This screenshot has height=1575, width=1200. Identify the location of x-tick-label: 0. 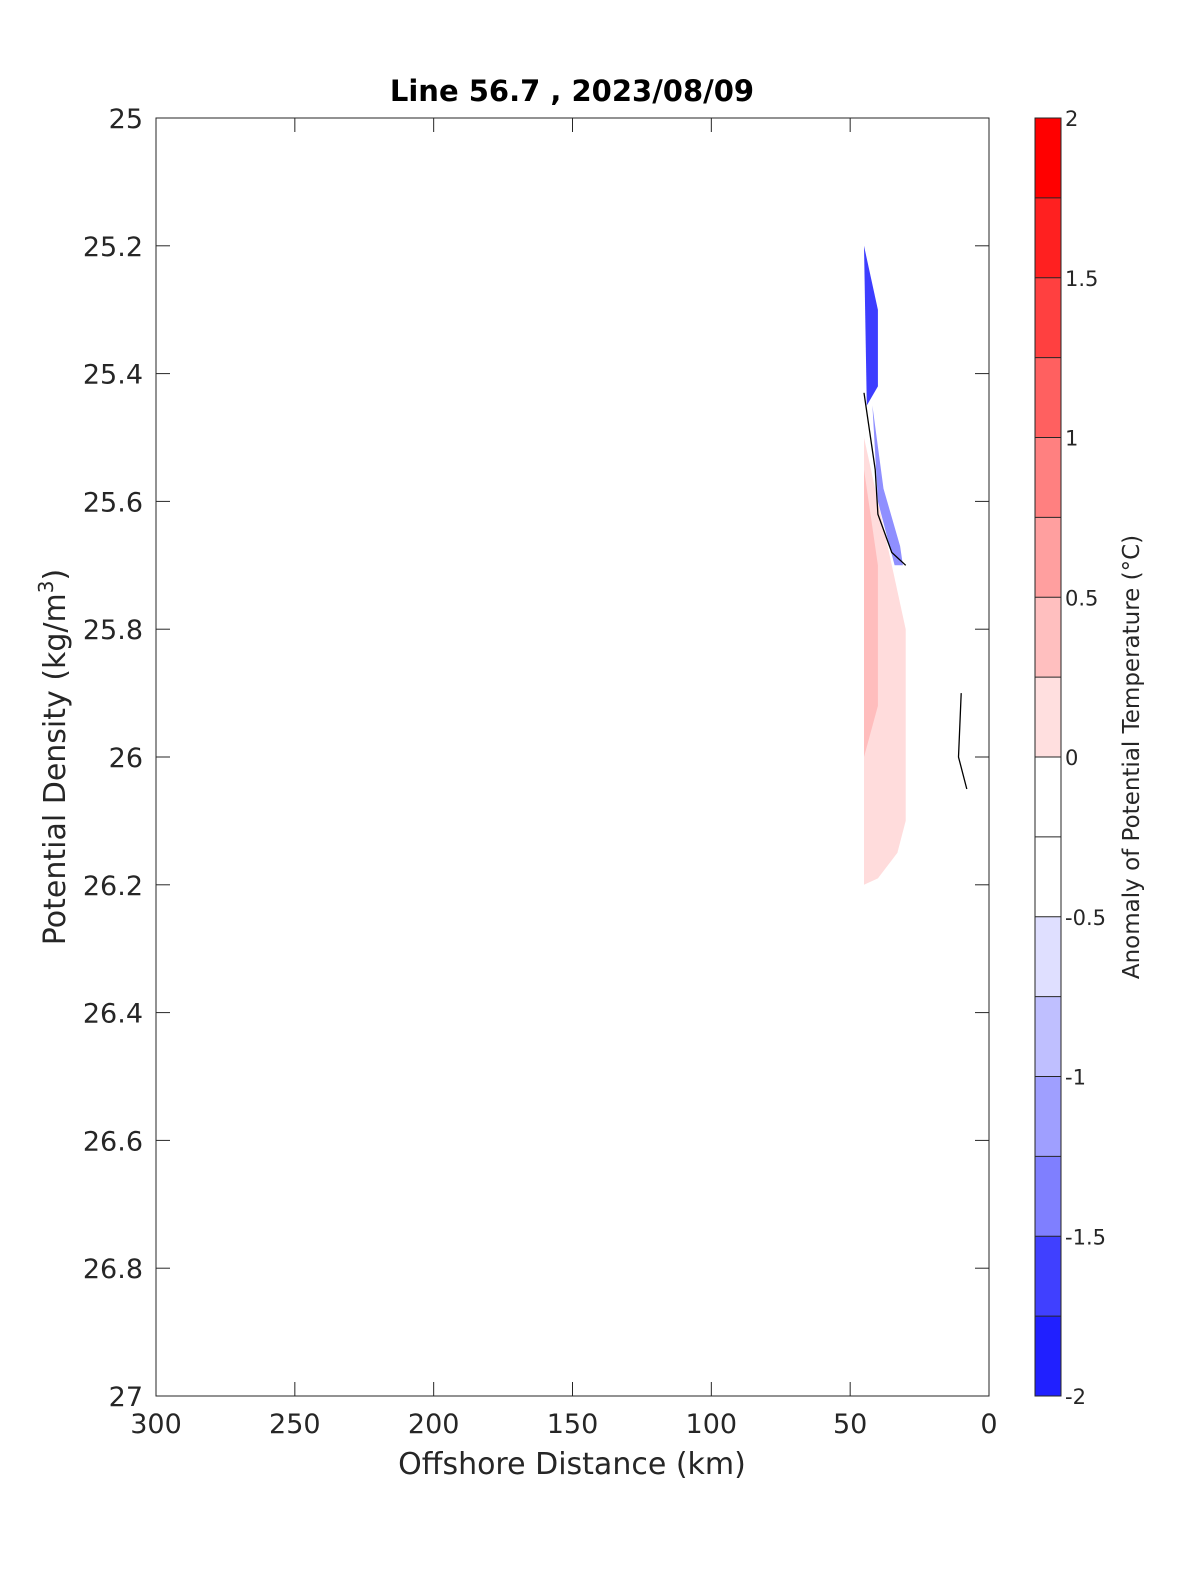
(988, 1424).